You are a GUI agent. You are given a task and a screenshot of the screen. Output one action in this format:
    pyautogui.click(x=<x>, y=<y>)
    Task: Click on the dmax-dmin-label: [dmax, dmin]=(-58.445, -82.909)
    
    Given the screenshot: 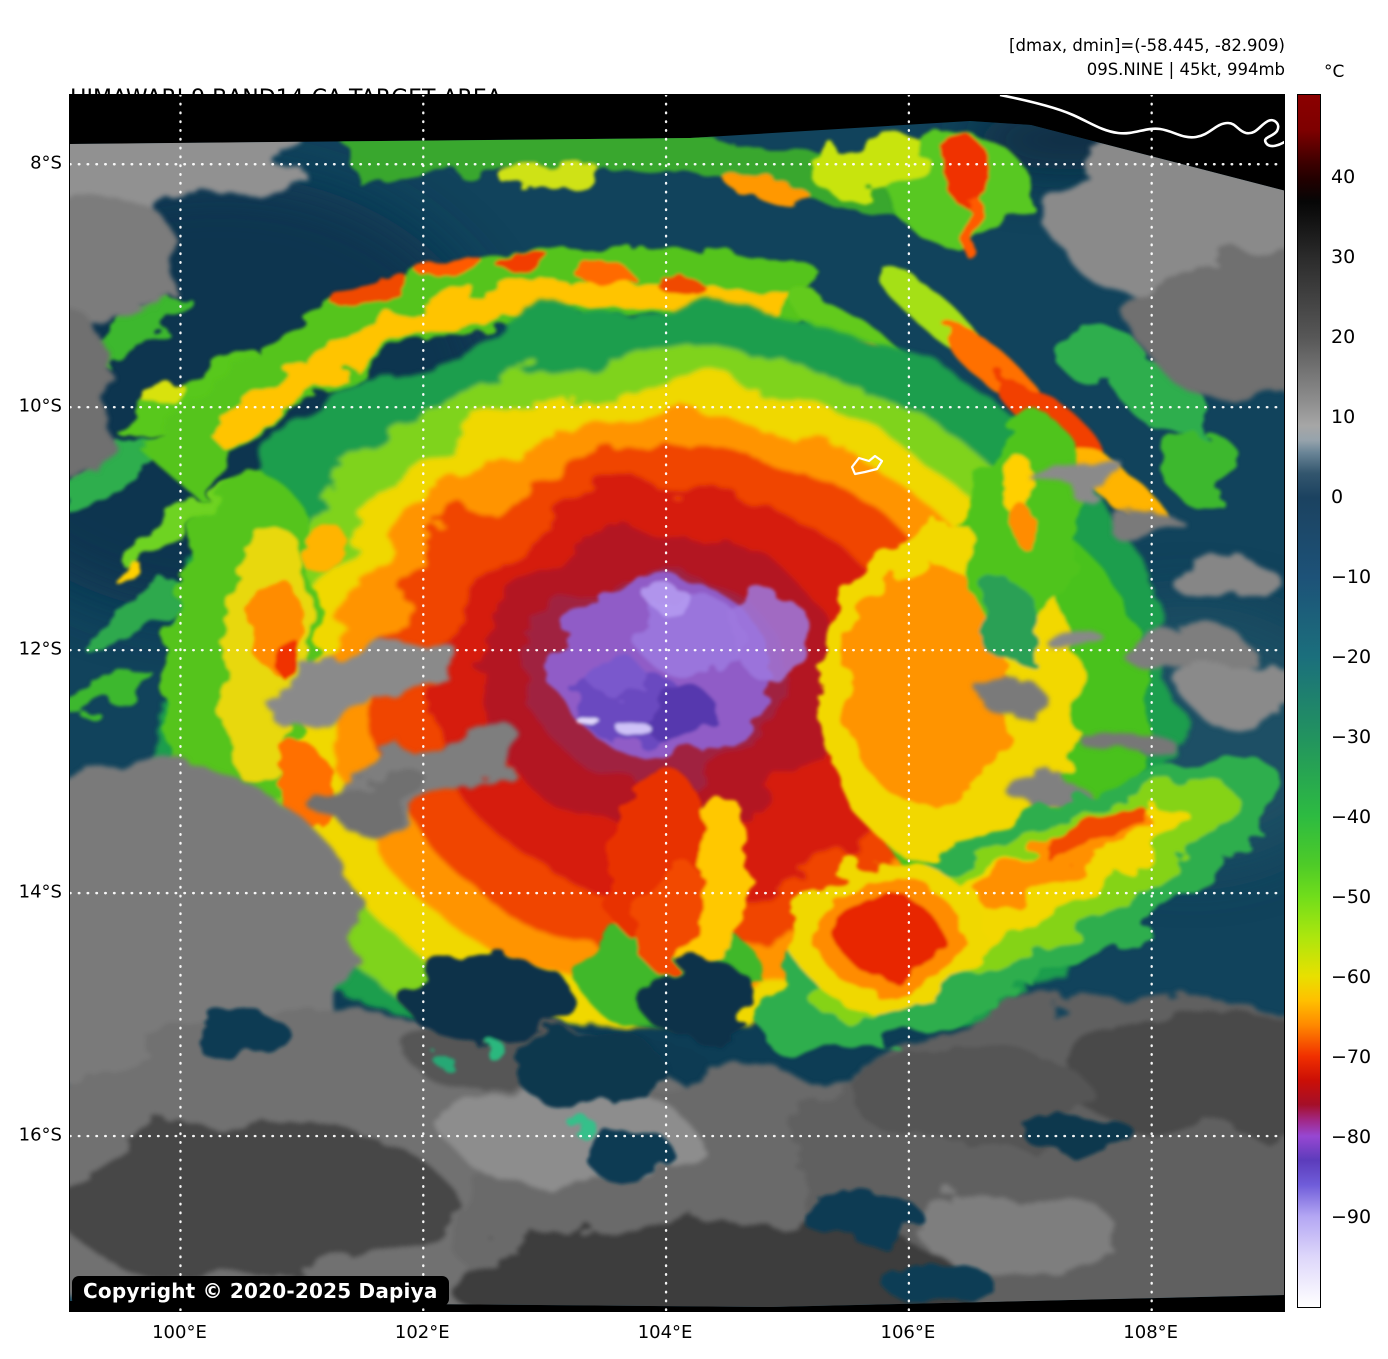 What is the action you would take?
    pyautogui.click(x=1147, y=45)
    